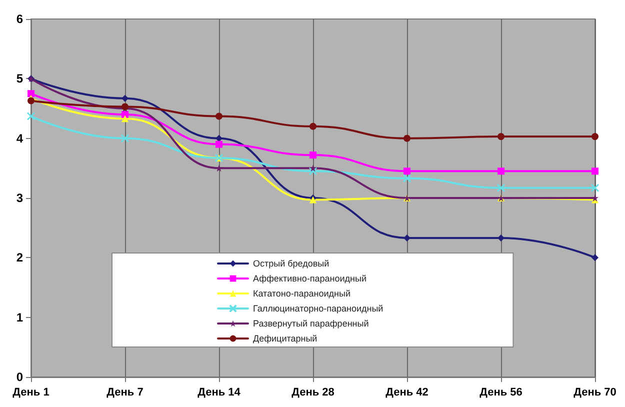 Image resolution: width=625 pixels, height=407 pixels. I want to click on x-tick-label: День 1, so click(31, 392).